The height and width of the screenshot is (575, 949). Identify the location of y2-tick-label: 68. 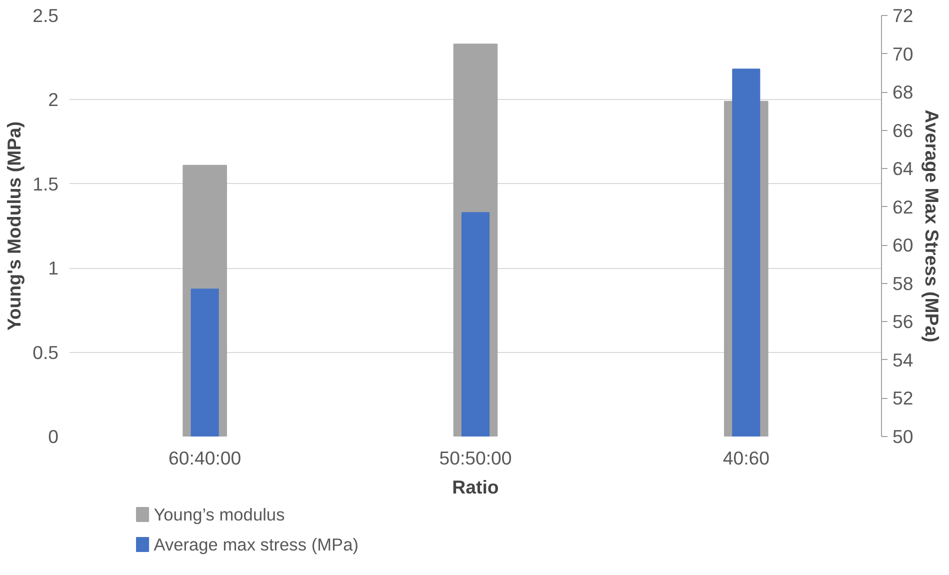
(903, 92).